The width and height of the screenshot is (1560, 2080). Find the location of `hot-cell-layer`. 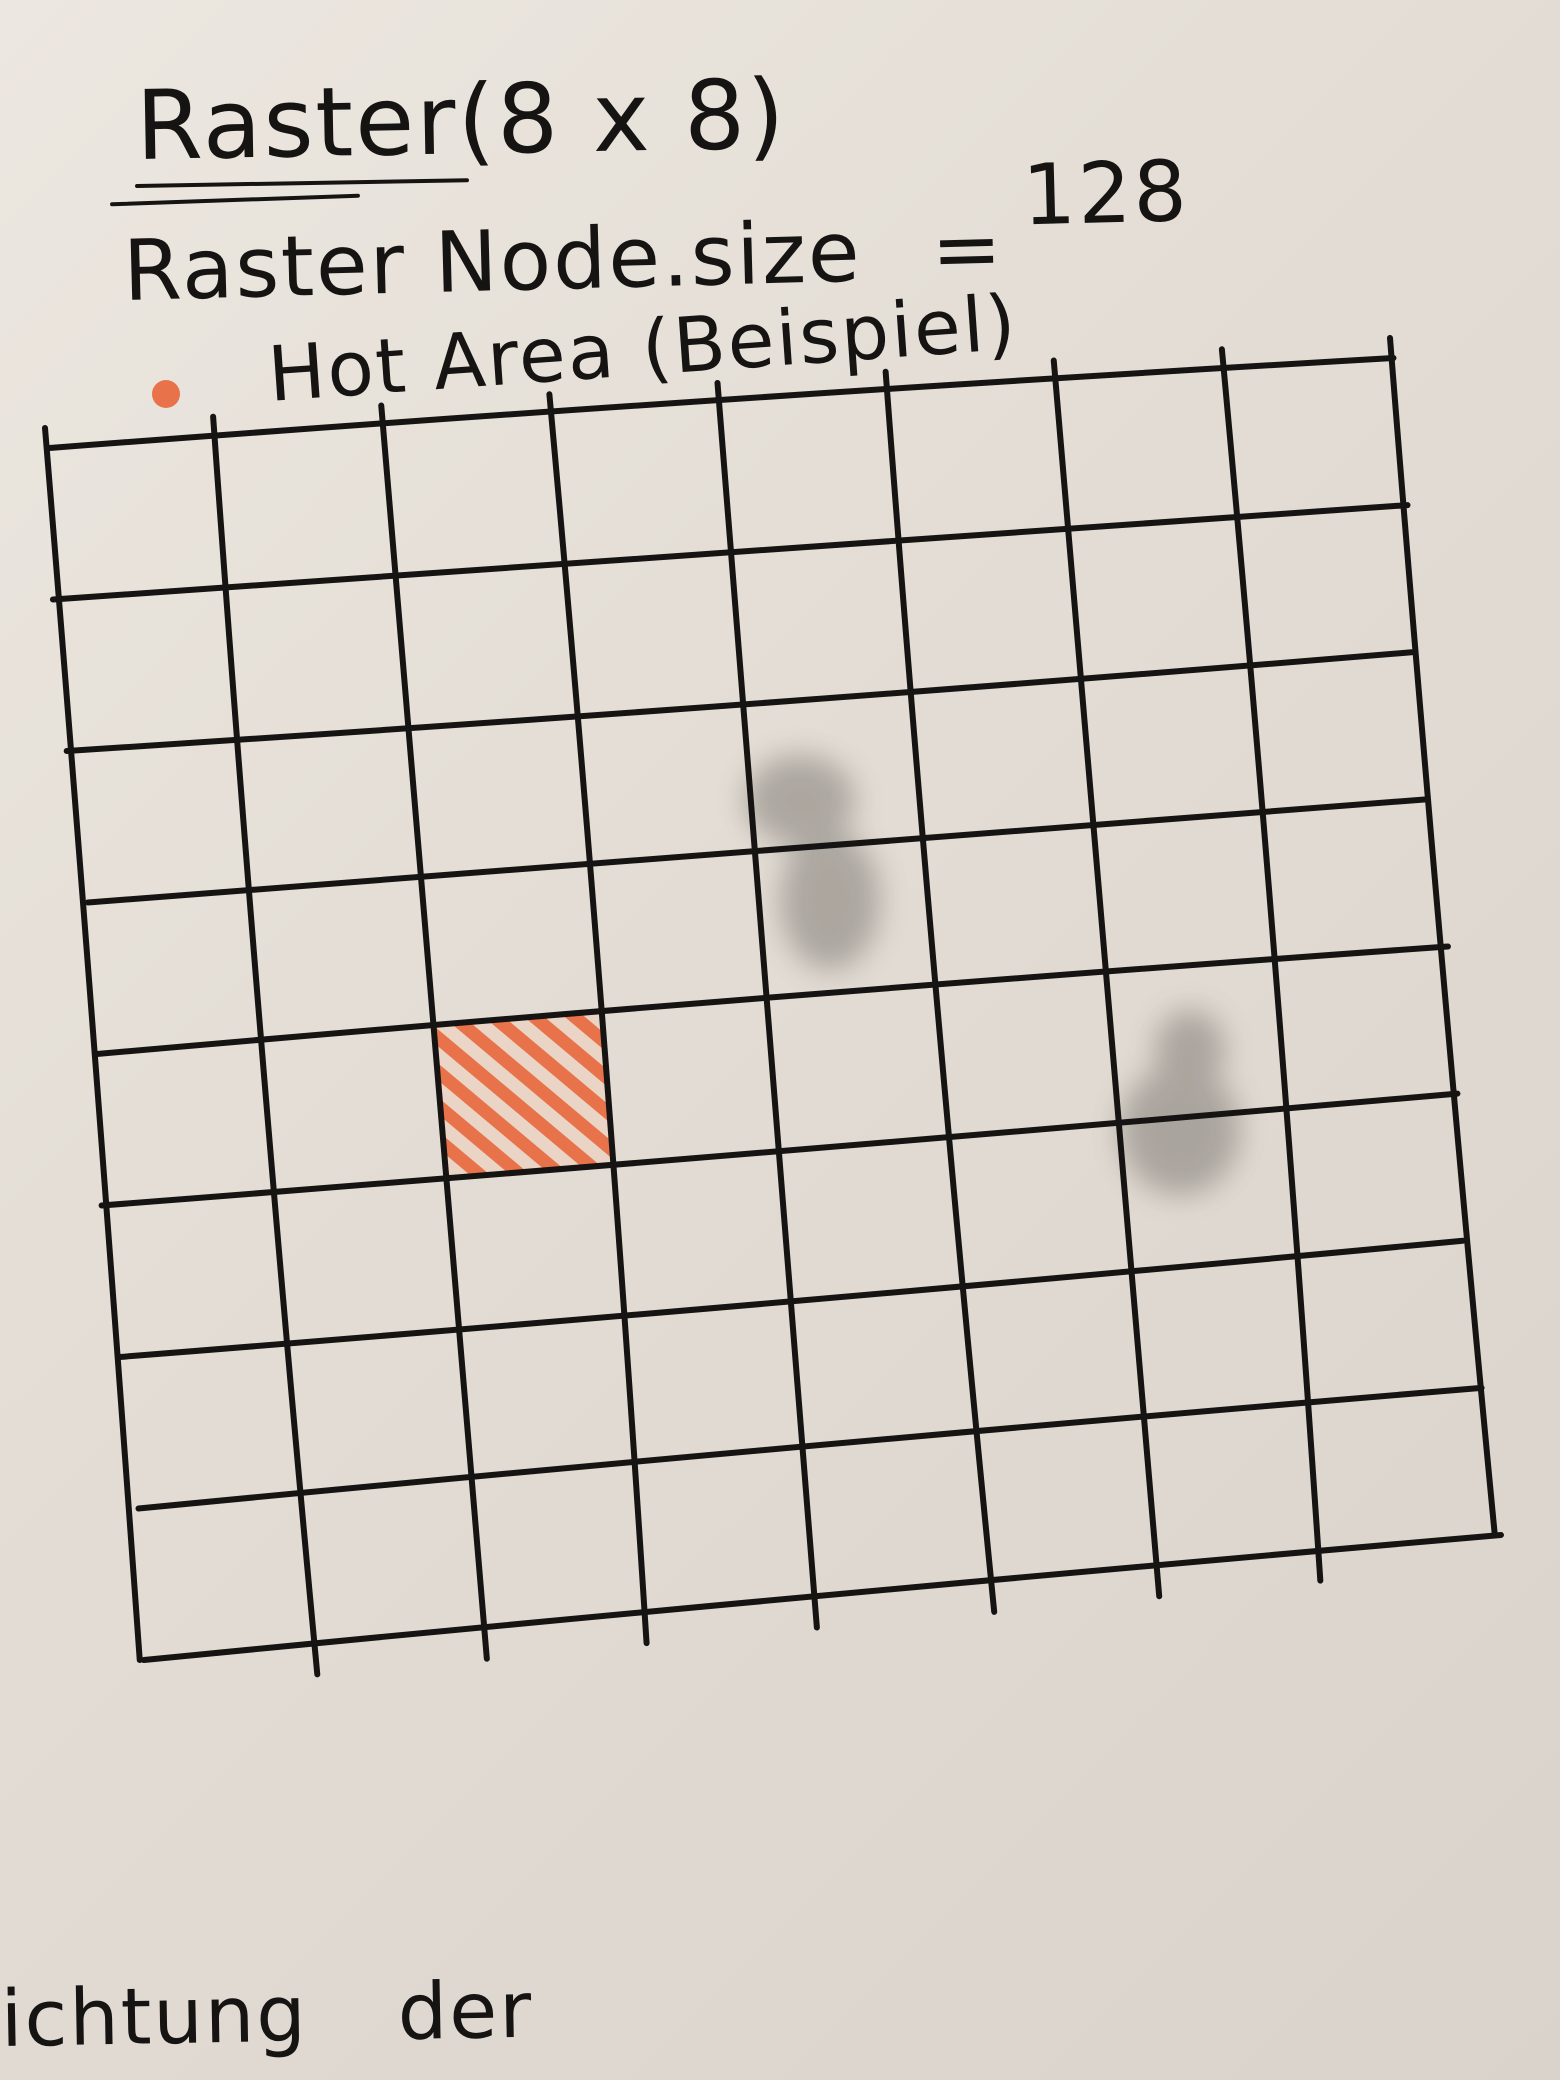

hot-cell-layer is located at coordinates (522, 1095).